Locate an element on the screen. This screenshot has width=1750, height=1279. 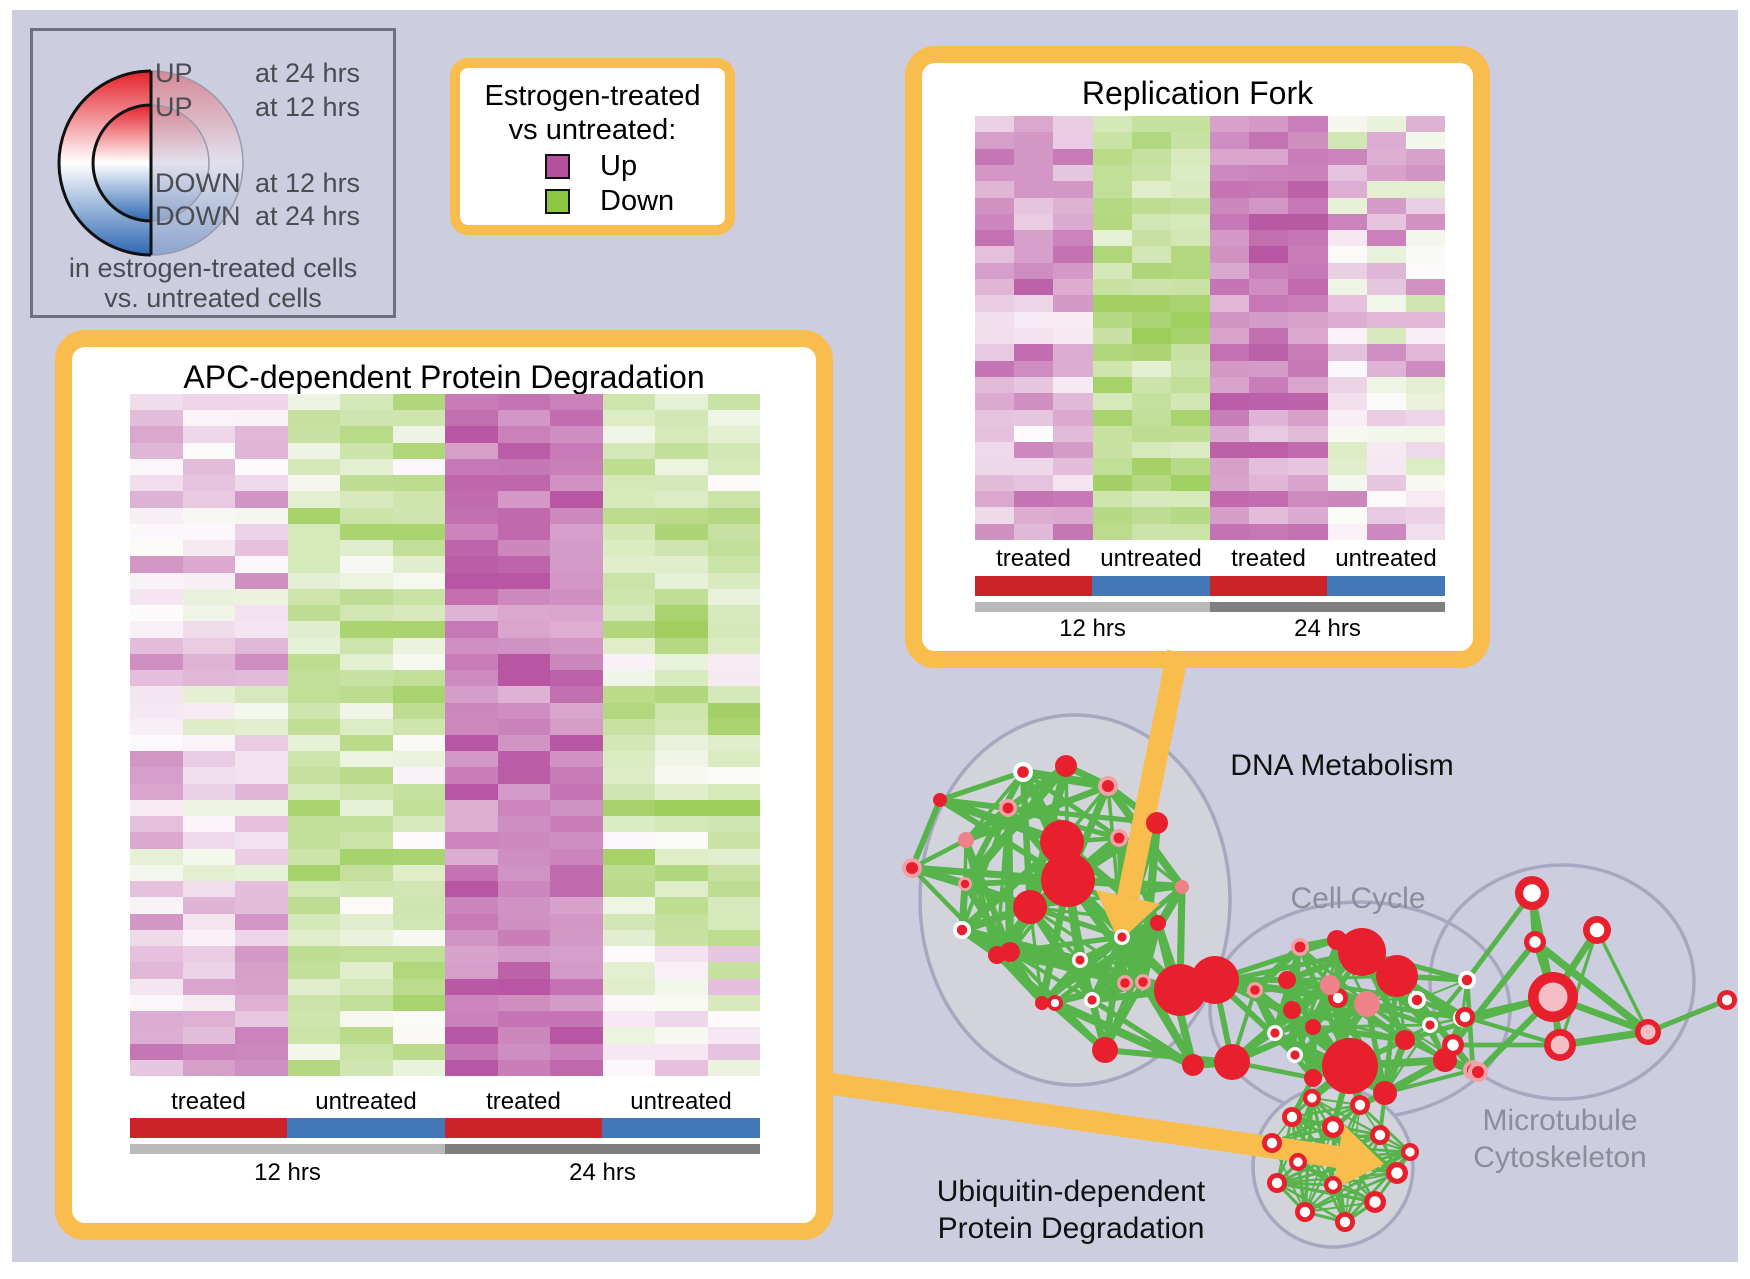
rf-12hrs-bar is located at coordinates (1092, 607).